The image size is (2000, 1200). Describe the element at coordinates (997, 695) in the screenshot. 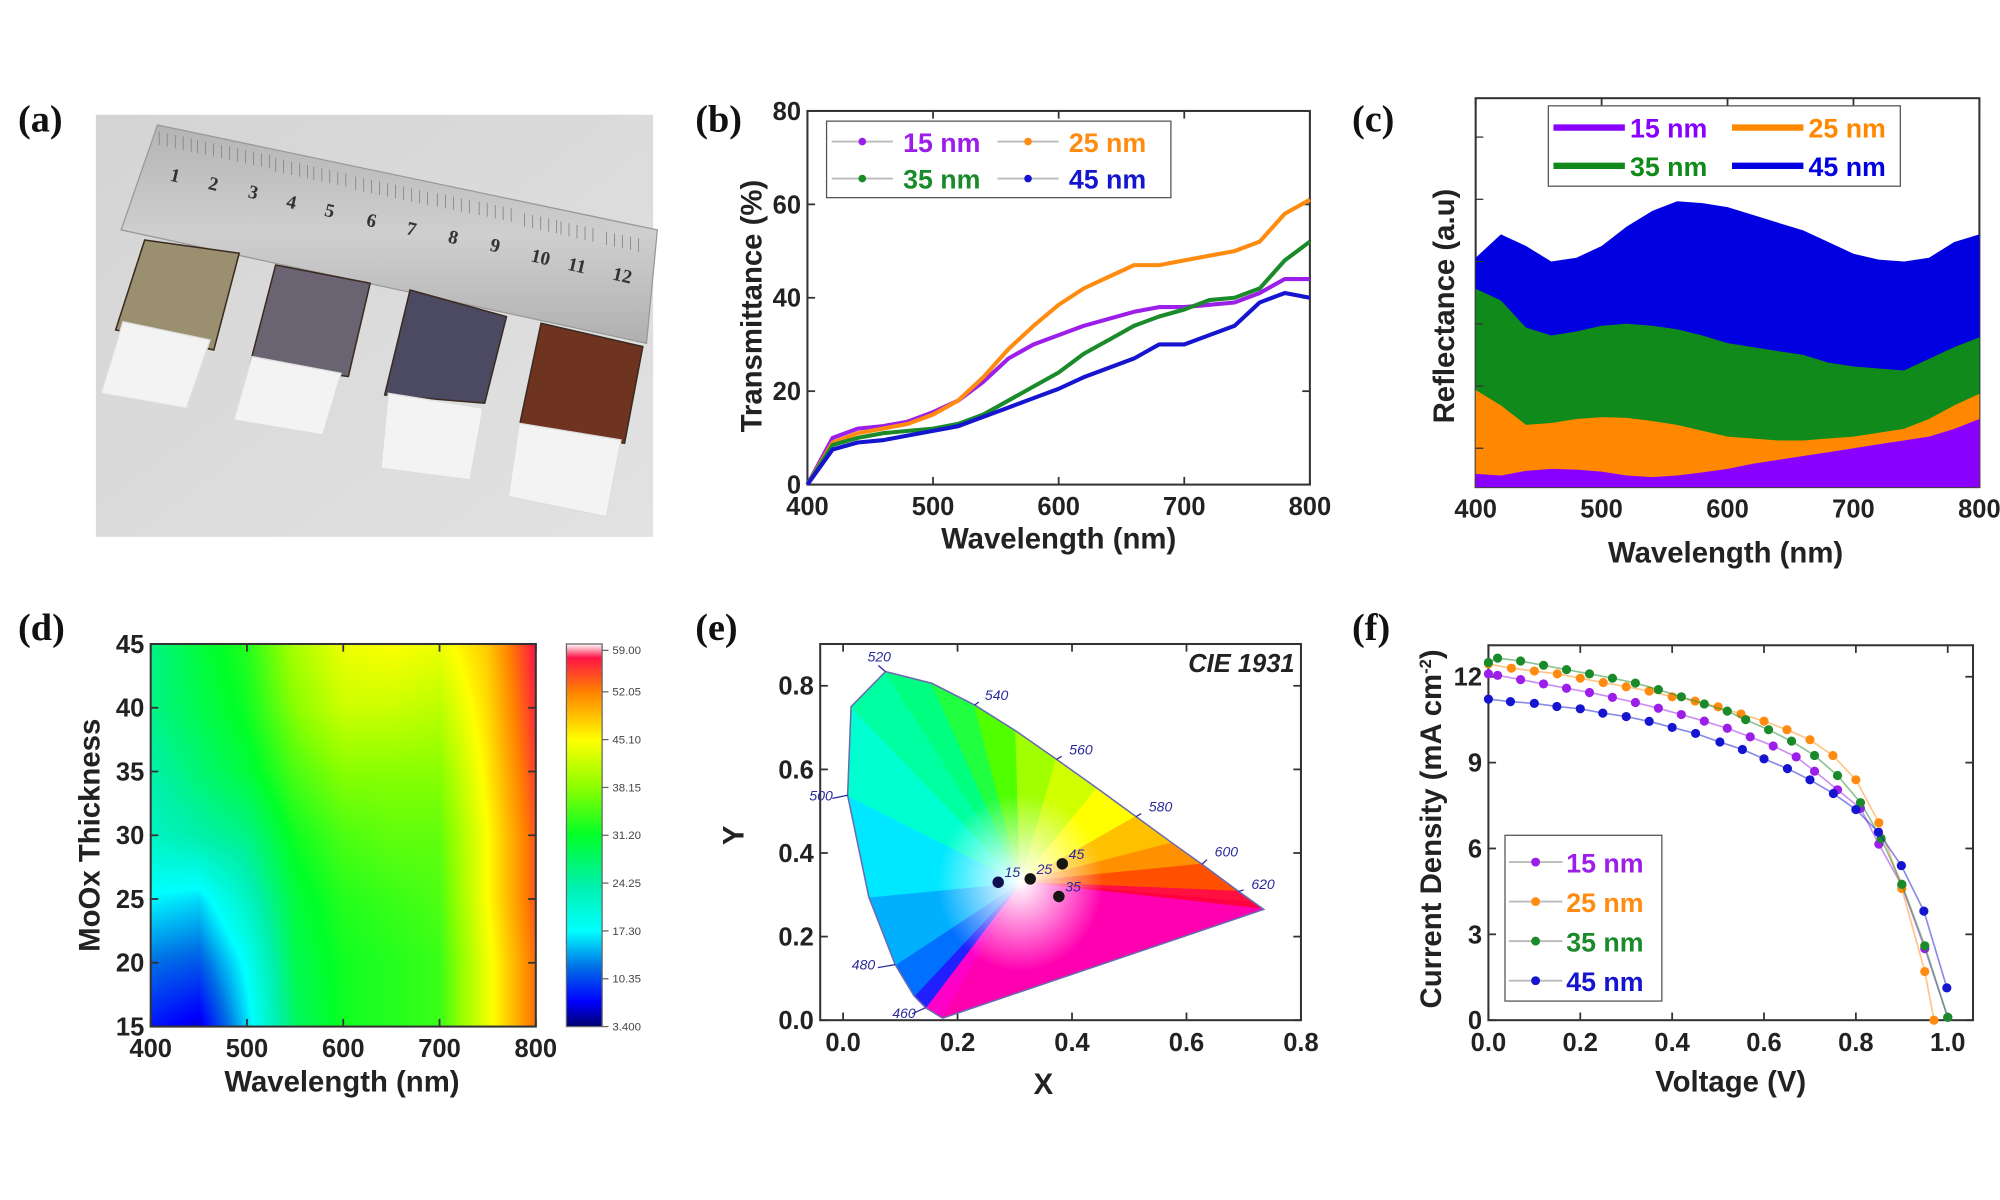

I see `wavelength-label: 540` at that location.